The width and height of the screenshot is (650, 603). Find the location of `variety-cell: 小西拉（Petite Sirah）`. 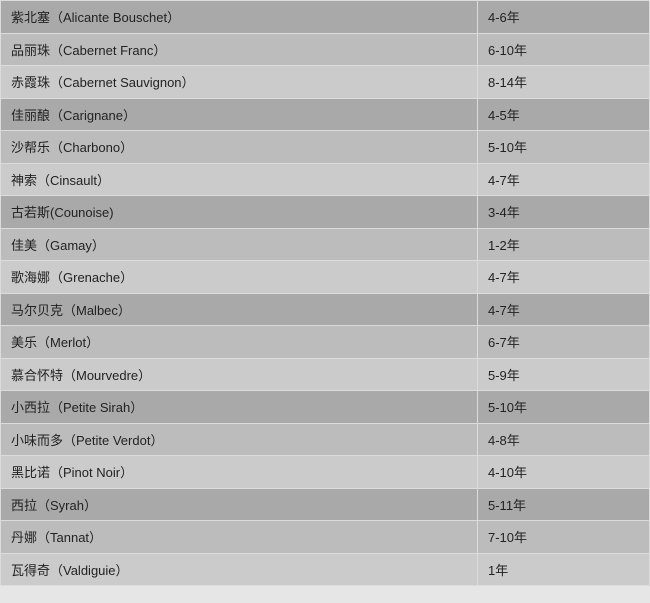

variety-cell: 小西拉（Petite Sirah） is located at coordinates (239, 407).